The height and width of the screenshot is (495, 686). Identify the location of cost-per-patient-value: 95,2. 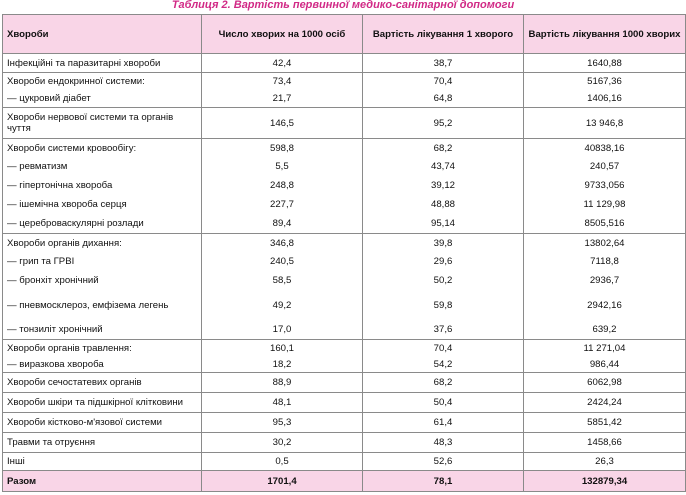
(443, 123).